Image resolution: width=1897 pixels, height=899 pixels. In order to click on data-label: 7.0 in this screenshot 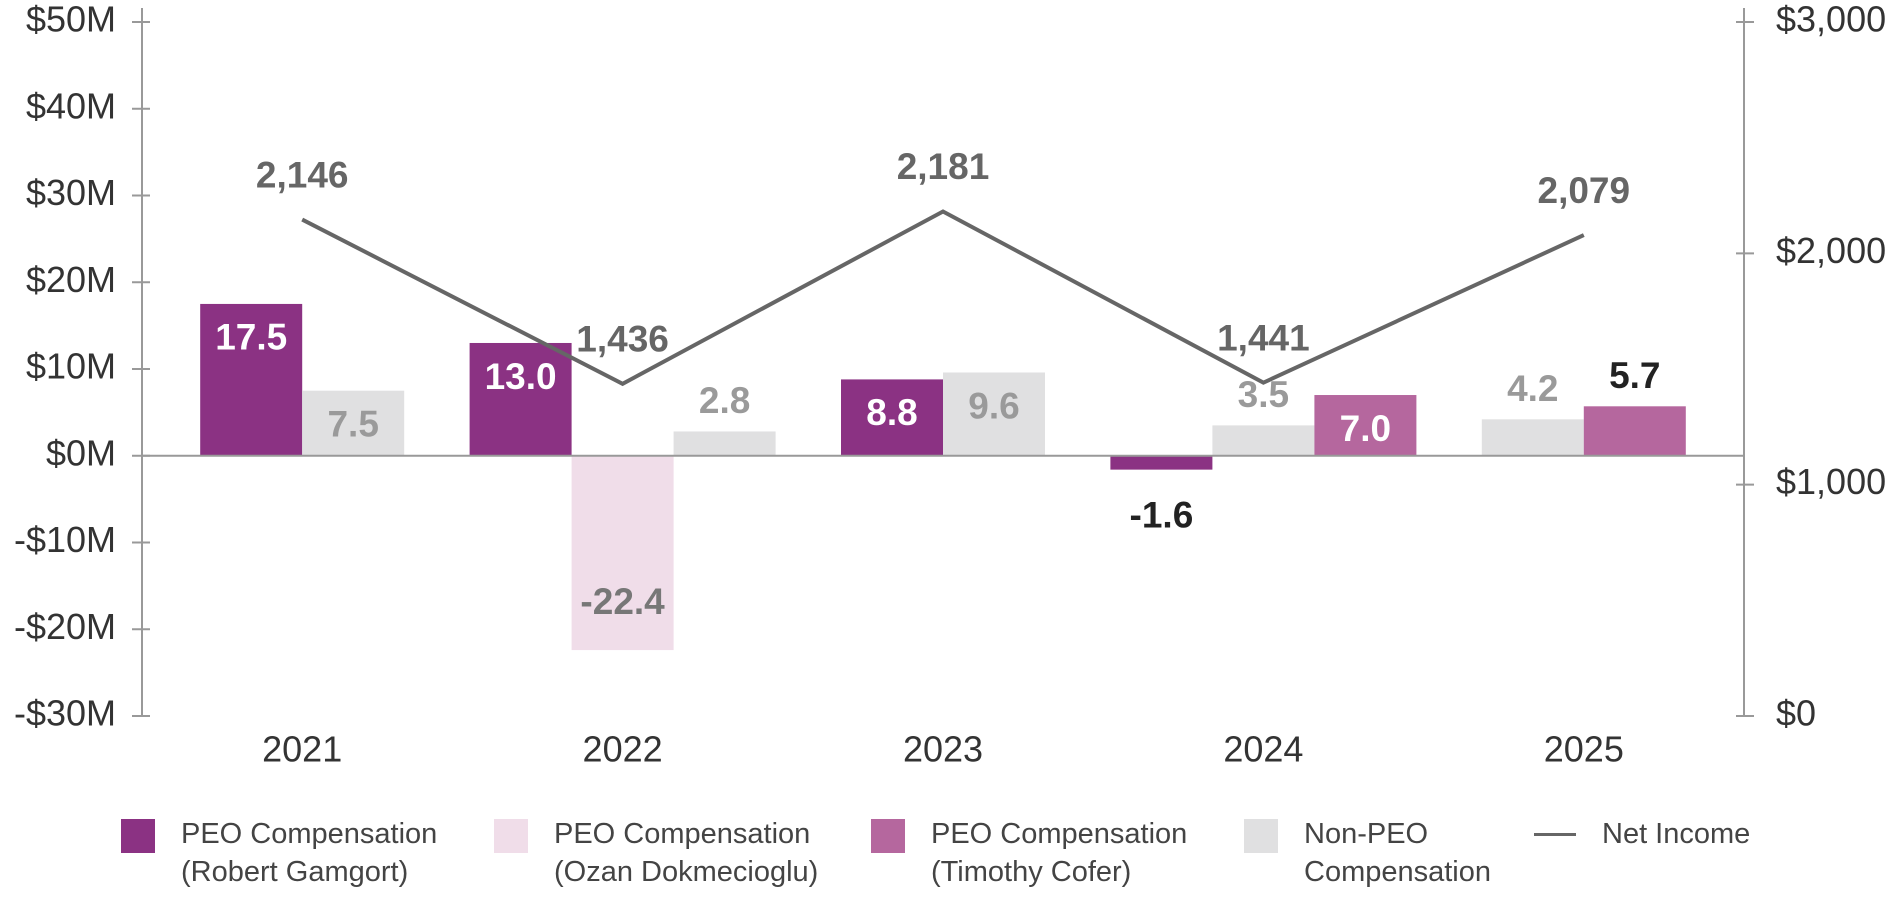, I will do `click(1365, 428)`.